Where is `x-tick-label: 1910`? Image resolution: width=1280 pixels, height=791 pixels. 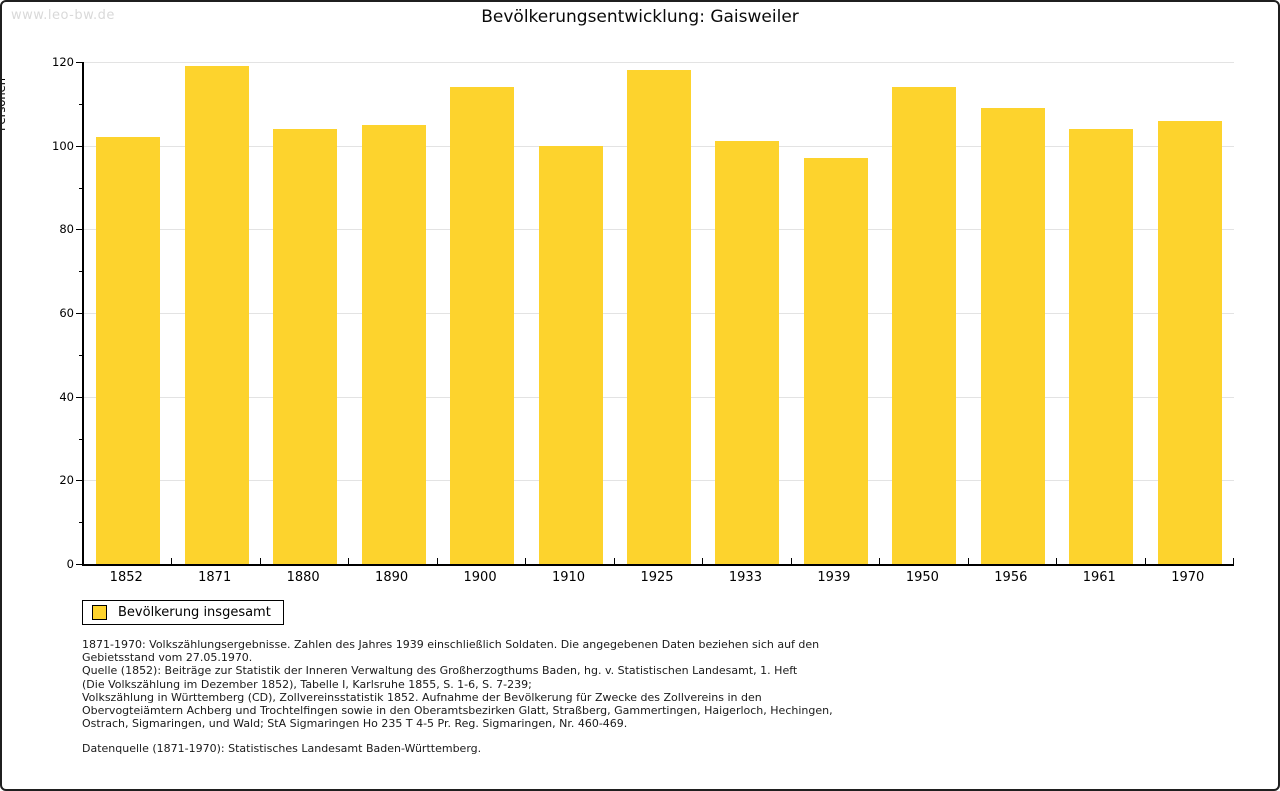 x-tick-label: 1910 is located at coordinates (568, 577).